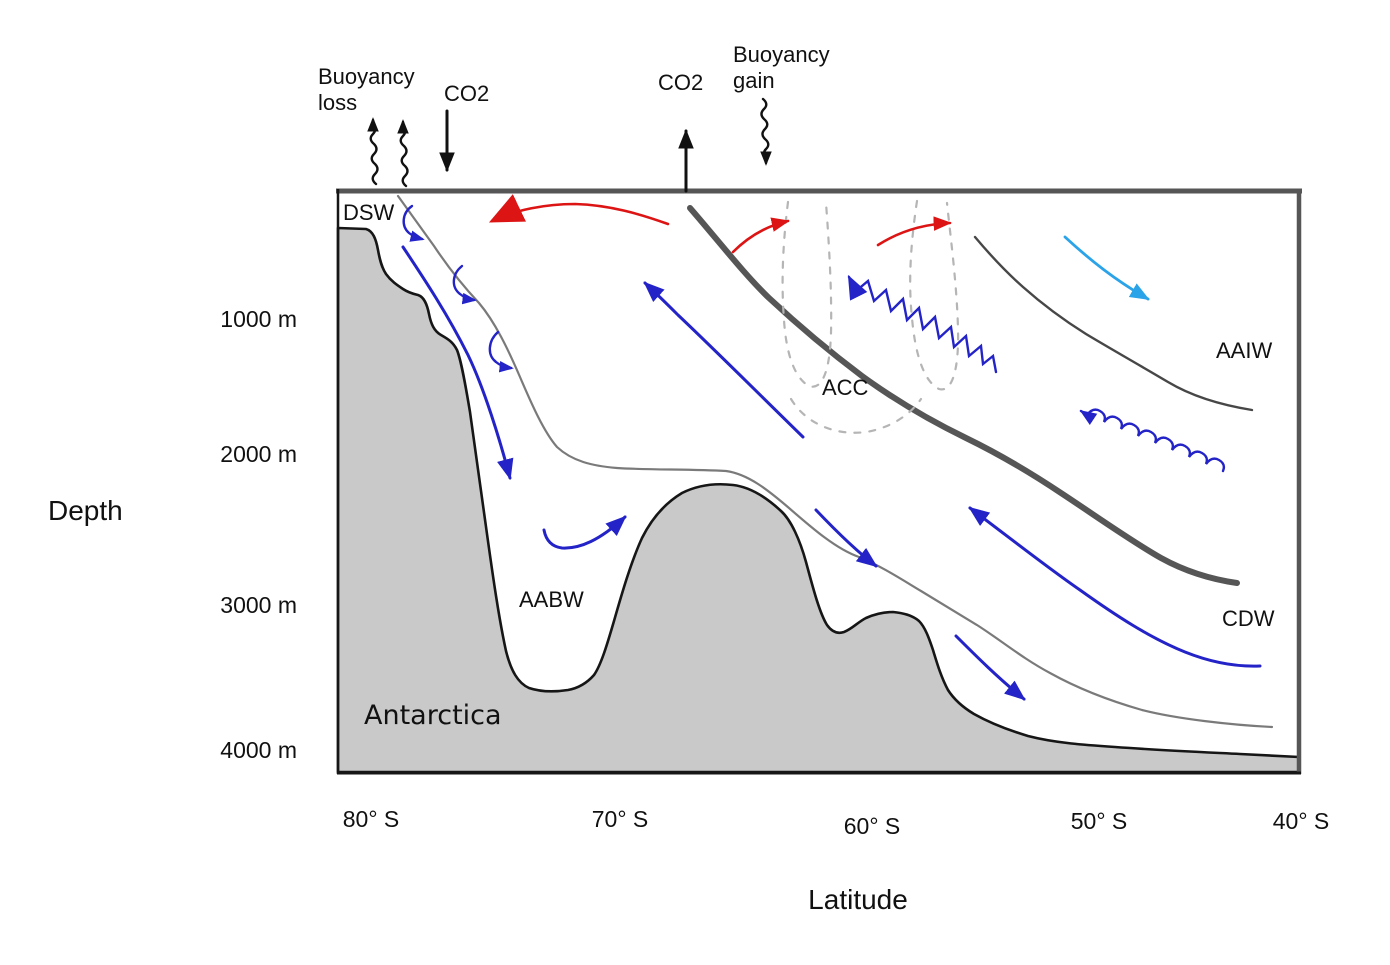 The image size is (1390, 965). What do you see at coordinates (1106, 268) in the screenshot?
I see `aaiw-subduction-arrow` at bounding box center [1106, 268].